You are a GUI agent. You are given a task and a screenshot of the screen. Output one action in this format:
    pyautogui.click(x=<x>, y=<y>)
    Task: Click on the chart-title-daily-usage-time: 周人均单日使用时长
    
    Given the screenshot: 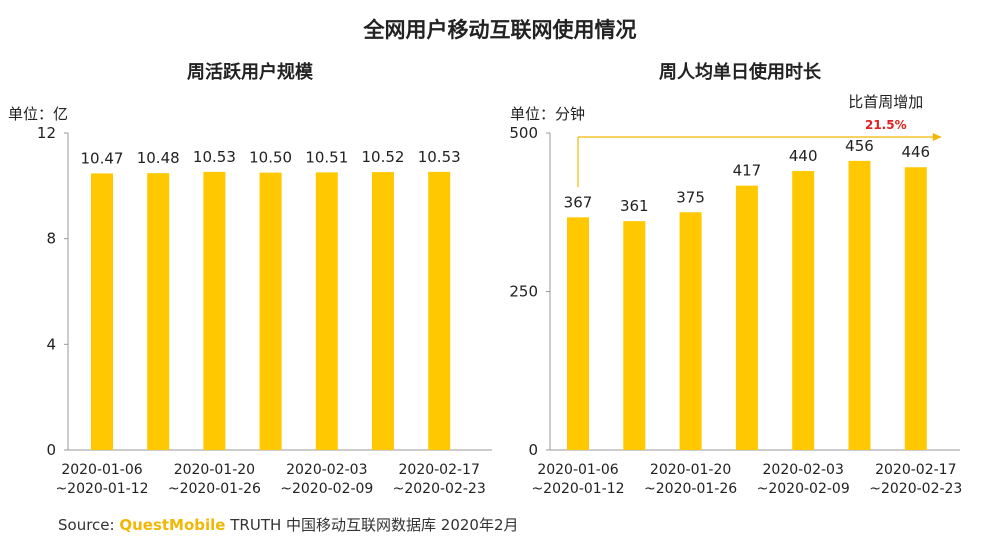 What is the action you would take?
    pyautogui.click(x=740, y=72)
    